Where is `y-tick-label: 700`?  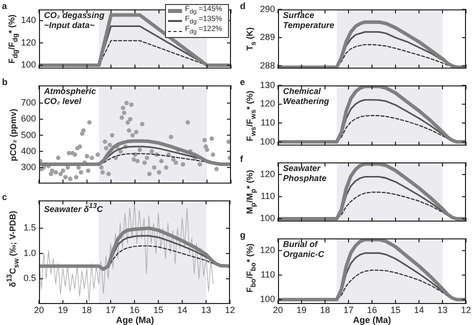
y-tick-label: 700 is located at coordinates (28, 103).